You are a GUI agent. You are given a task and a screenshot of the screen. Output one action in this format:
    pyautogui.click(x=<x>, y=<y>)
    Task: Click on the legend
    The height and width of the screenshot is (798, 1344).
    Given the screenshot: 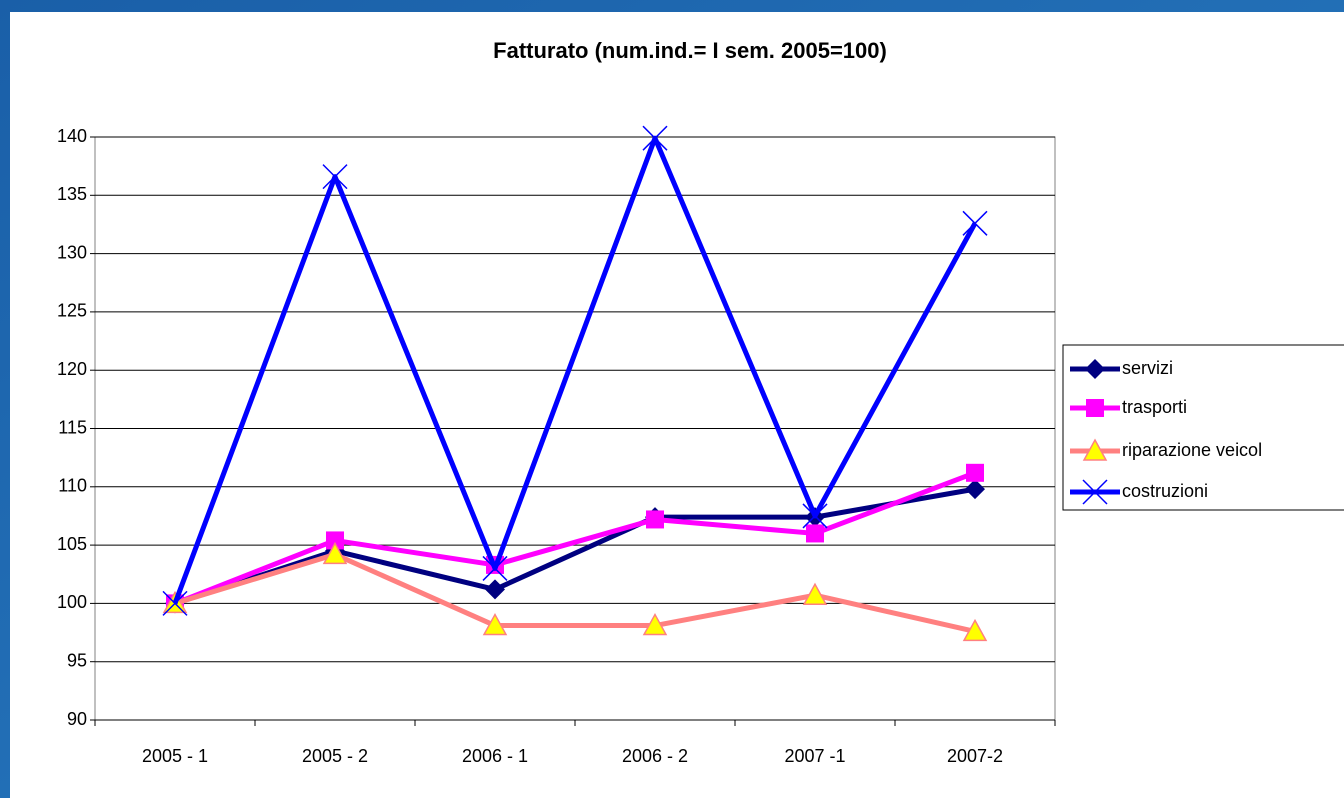 What is the action you would take?
    pyautogui.click(x=1203, y=427)
    